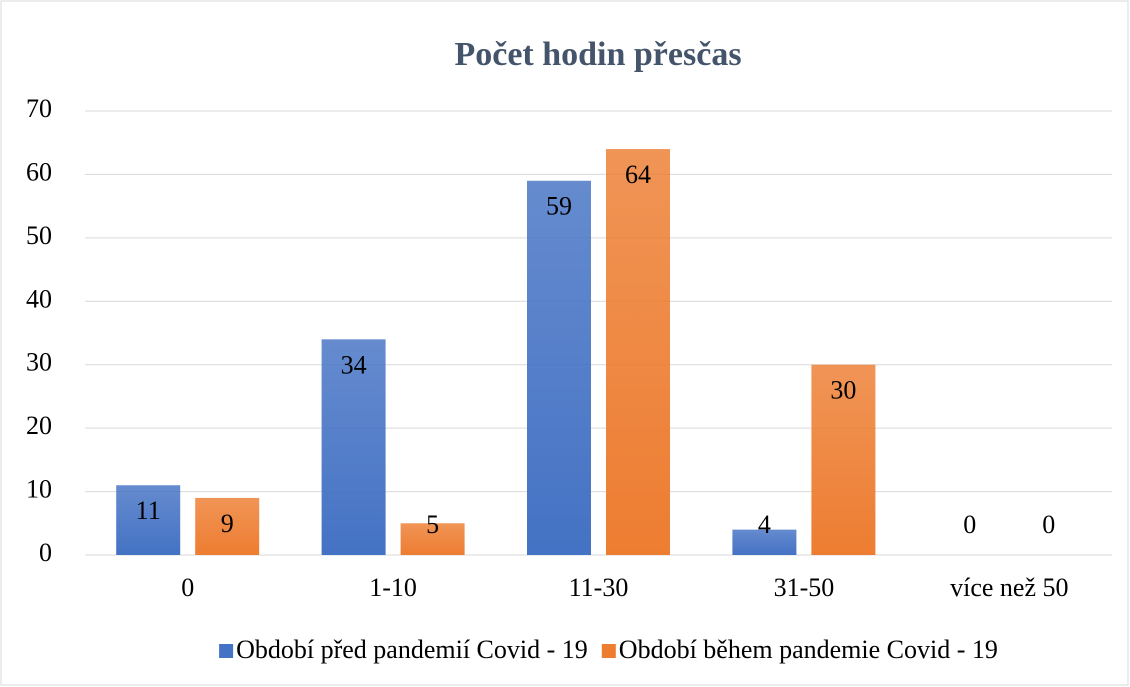 The image size is (1130, 687). I want to click on legend-label: Období před pandemií Covid - 19, so click(412, 649).